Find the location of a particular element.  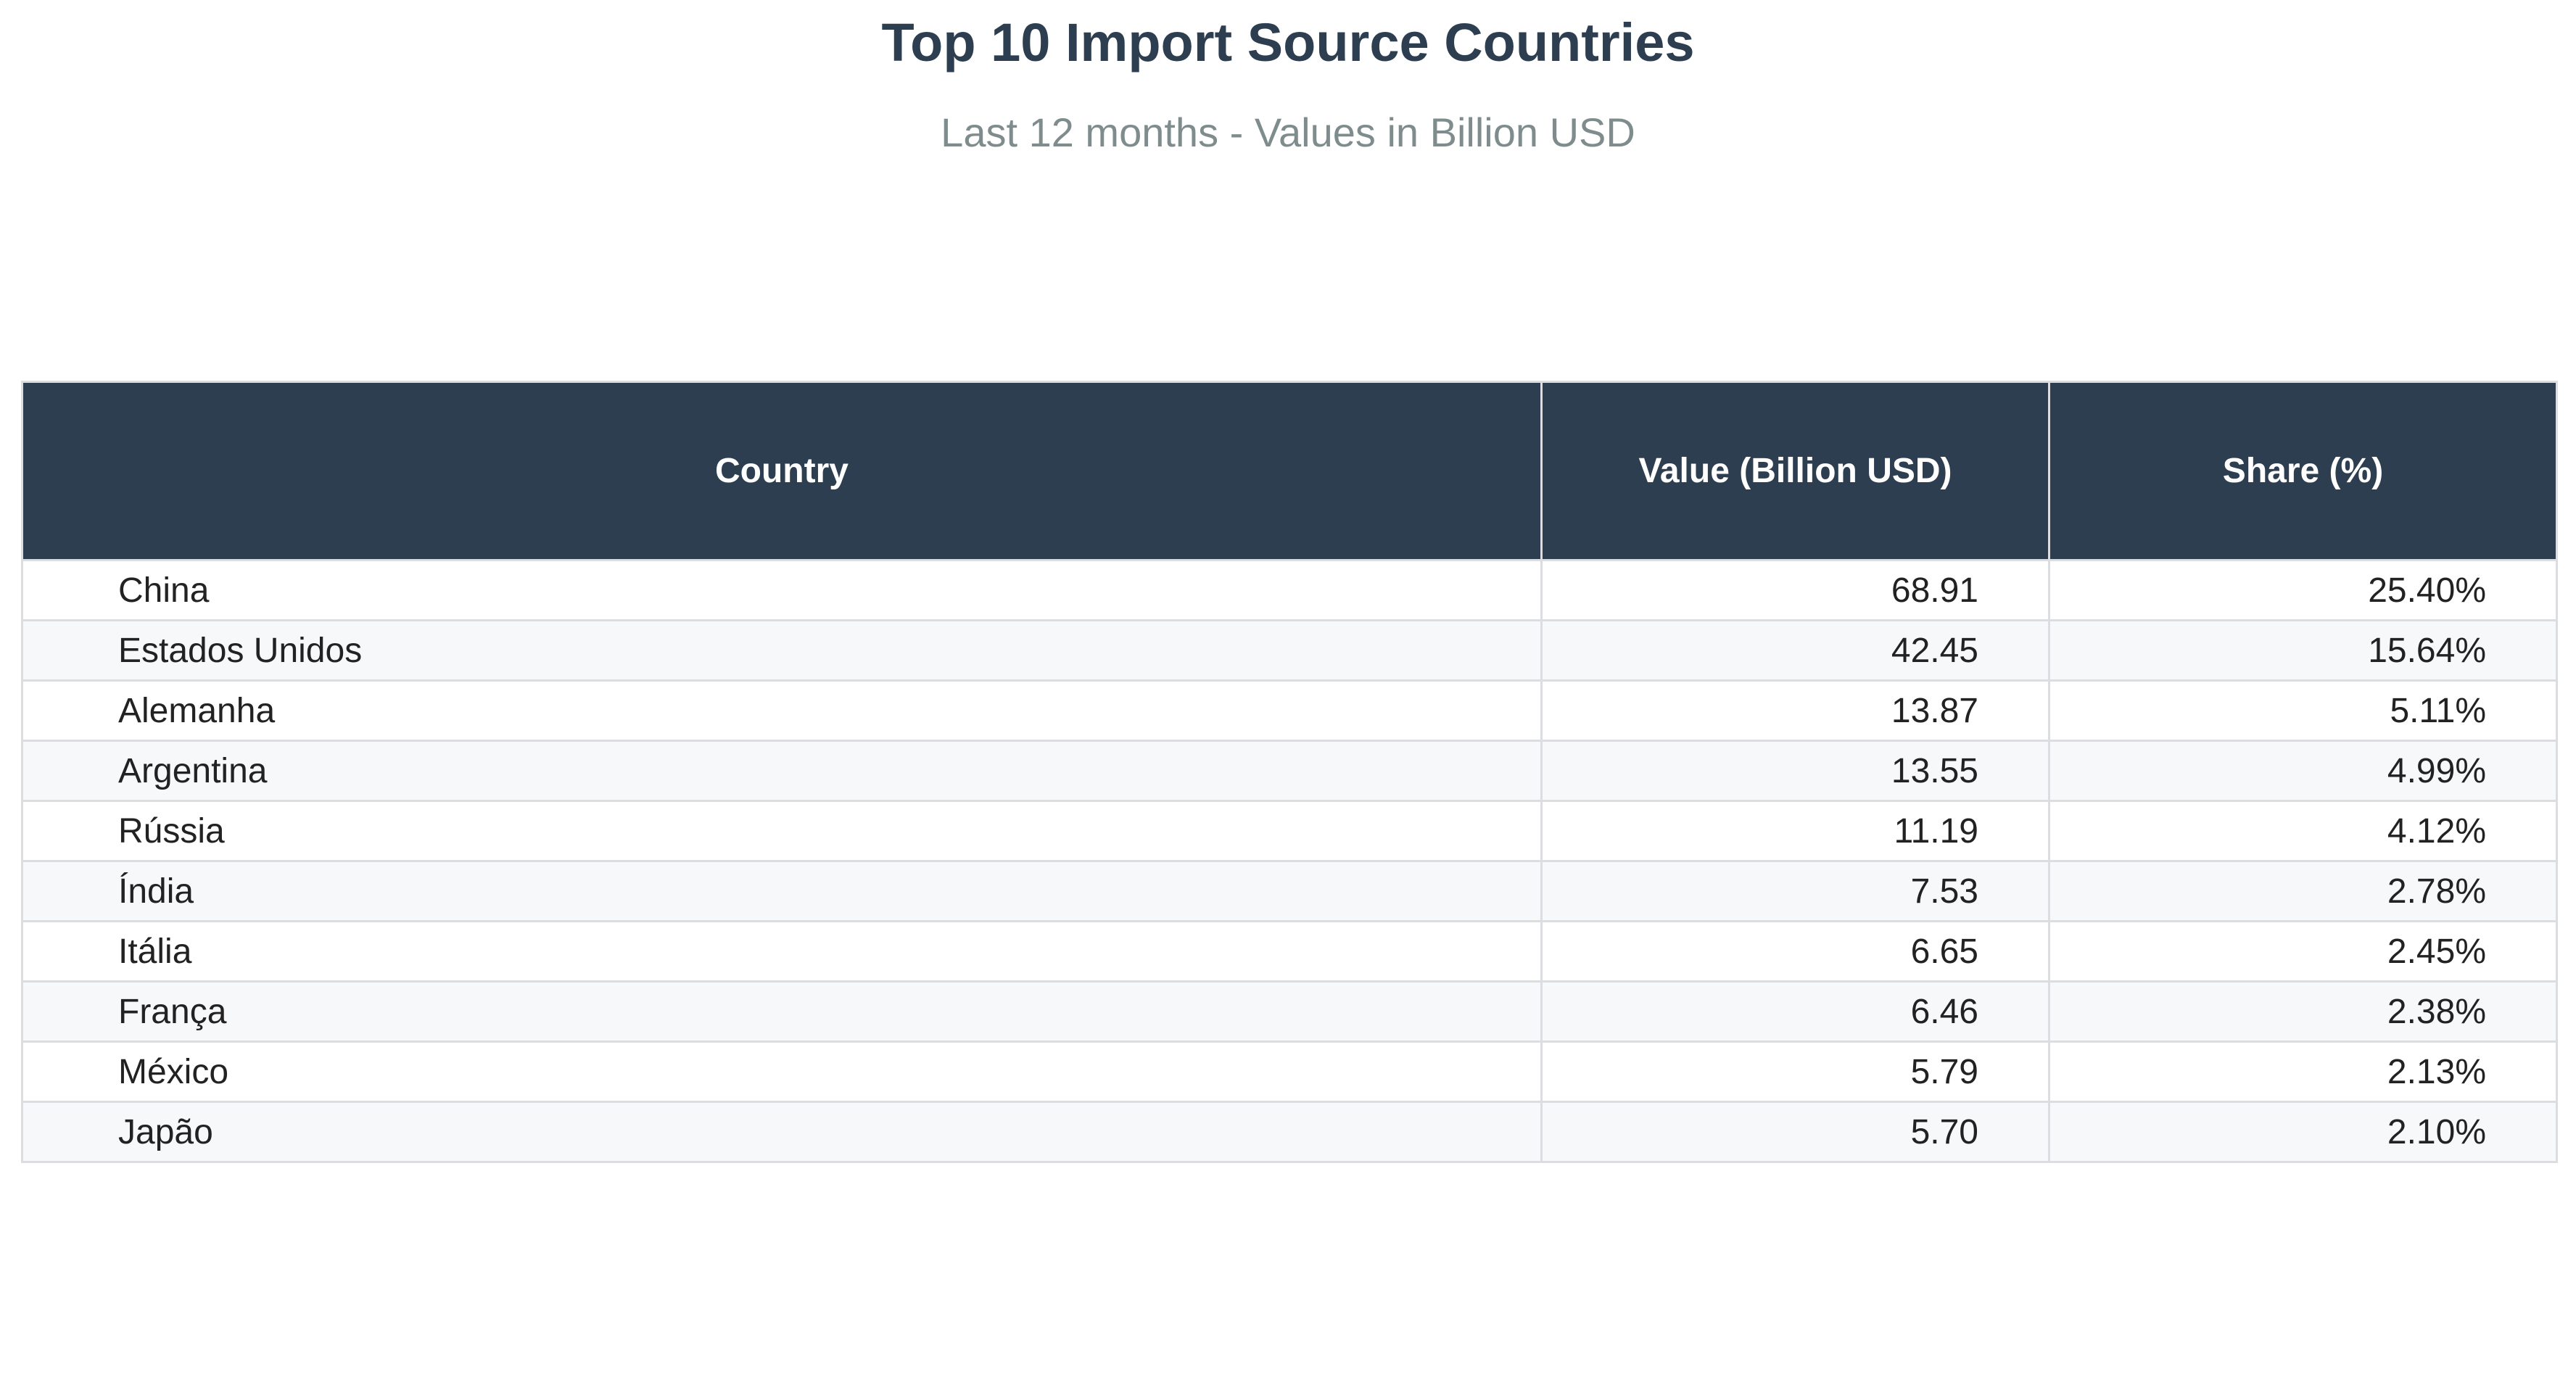

column-header-share: Share (%) is located at coordinates (2303, 471).